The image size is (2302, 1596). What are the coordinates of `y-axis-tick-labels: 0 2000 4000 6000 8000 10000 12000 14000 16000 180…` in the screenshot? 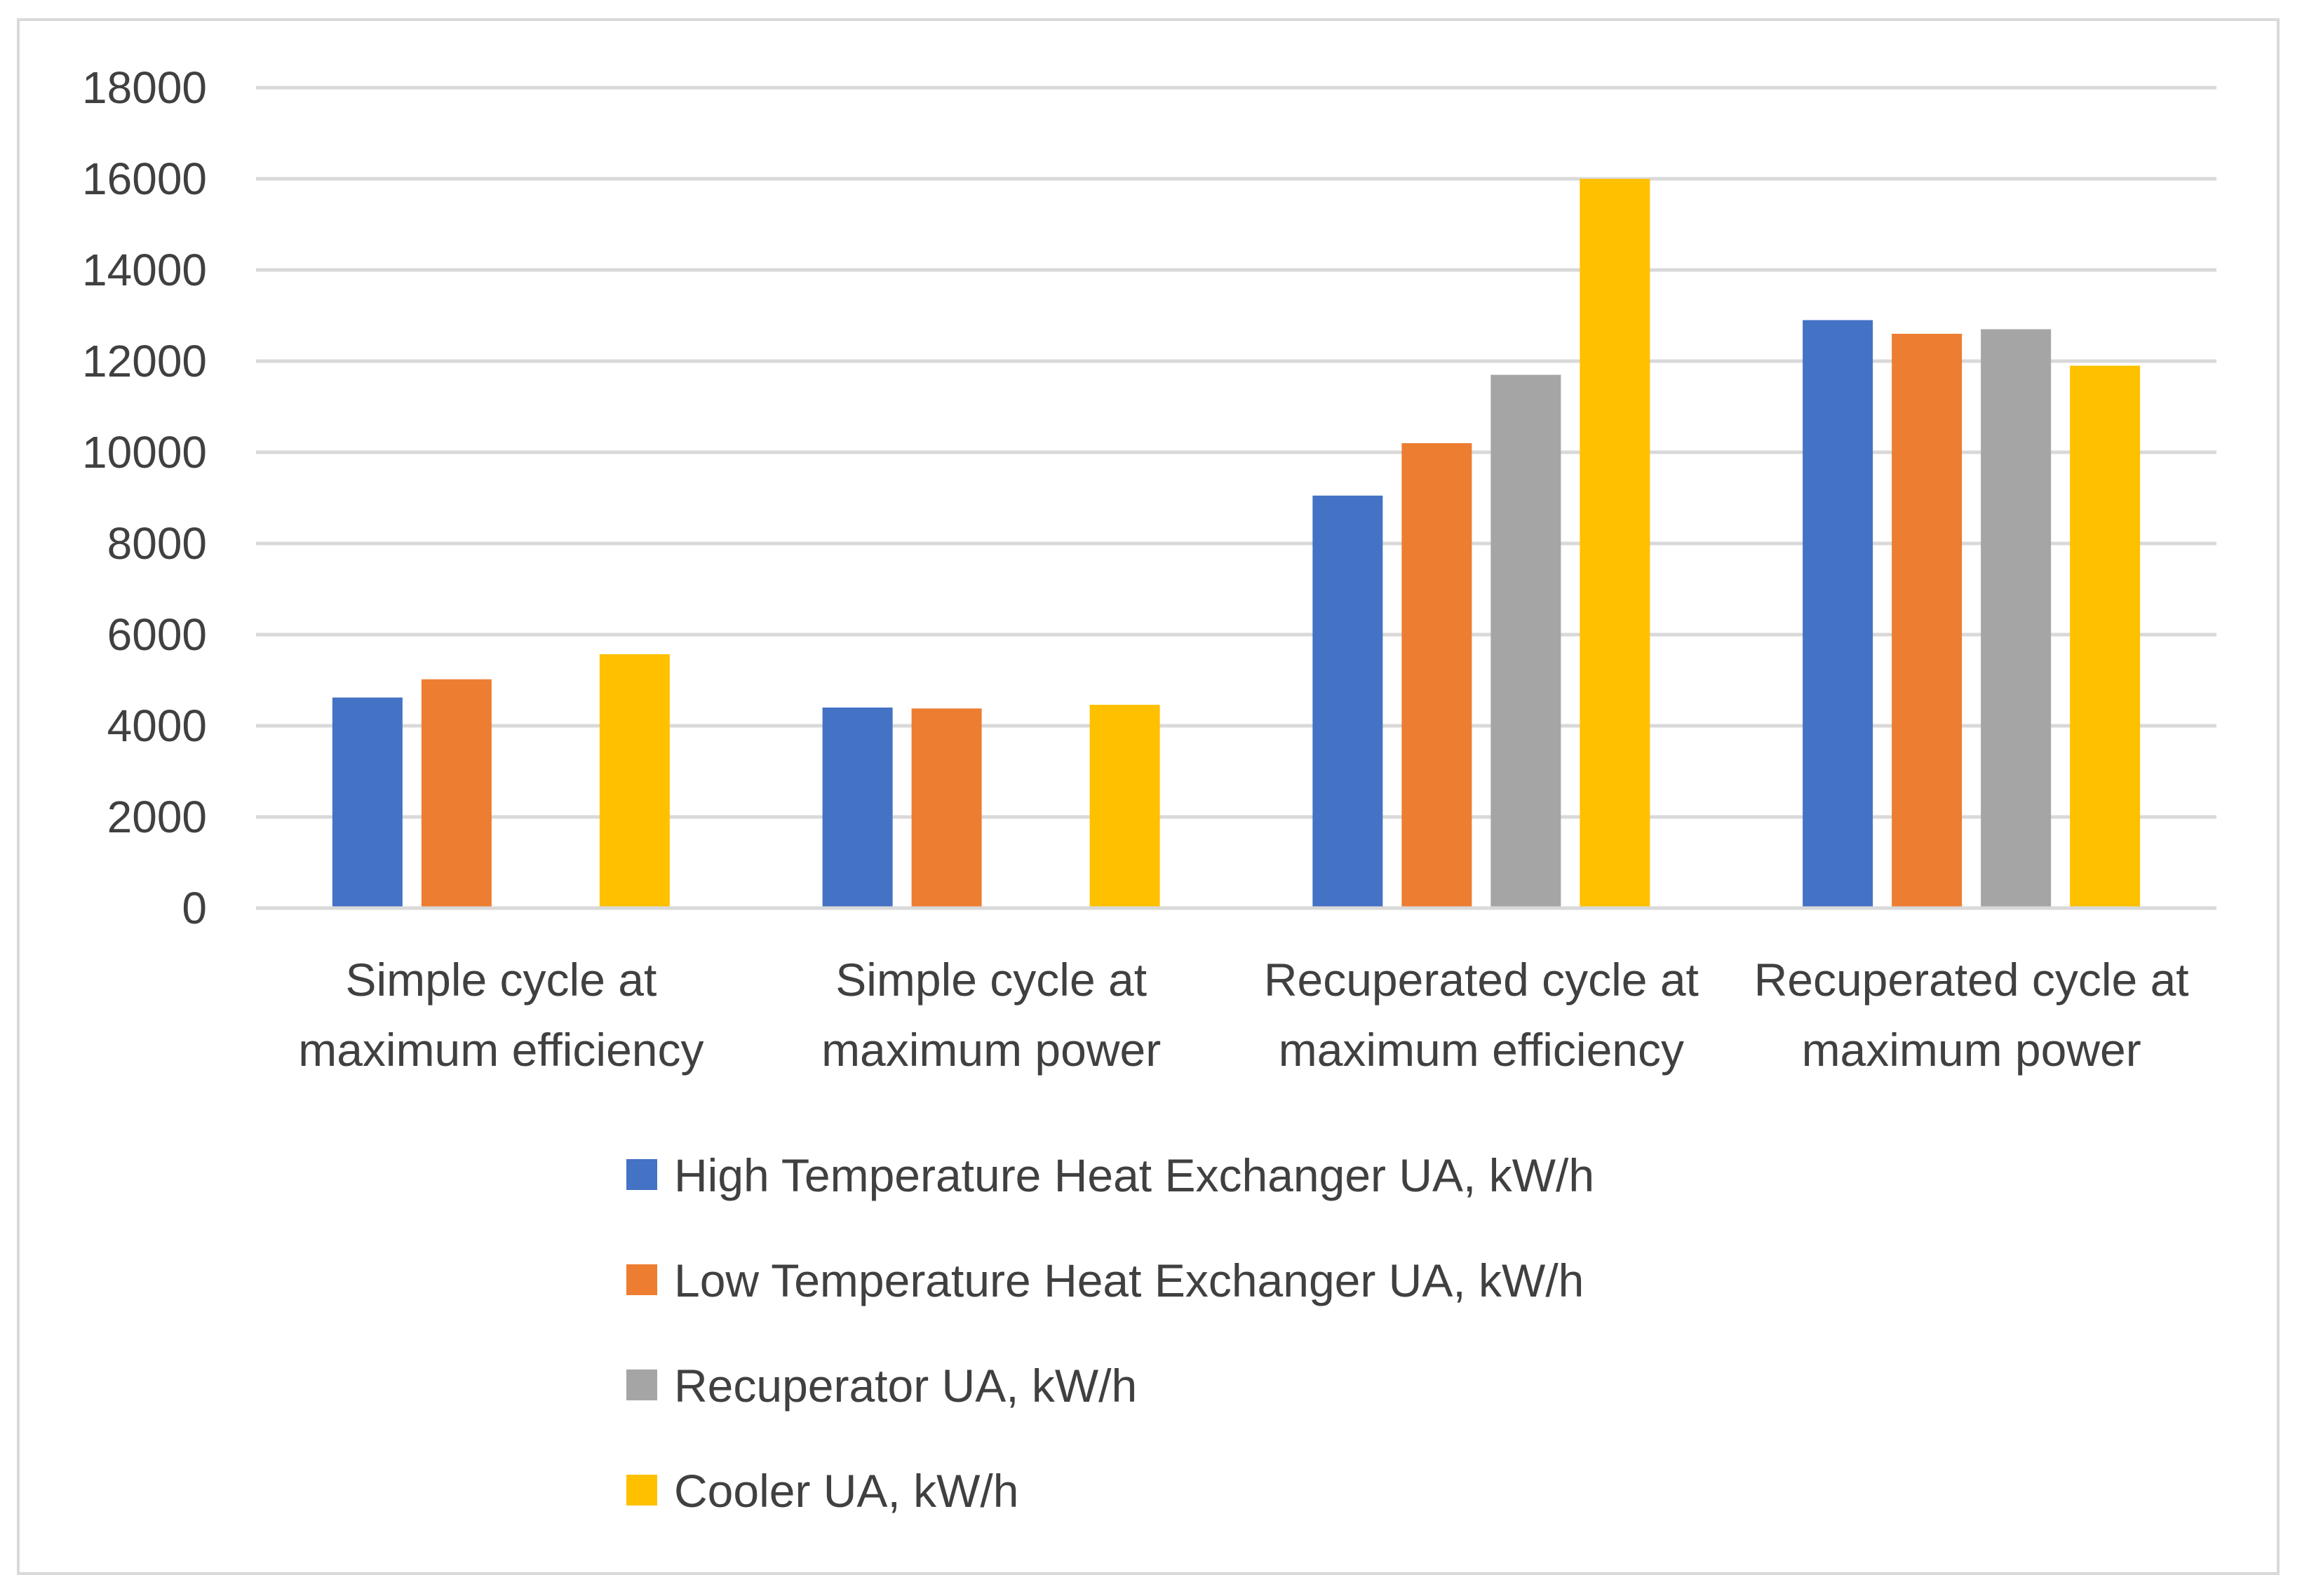 It's located at (144, 498).